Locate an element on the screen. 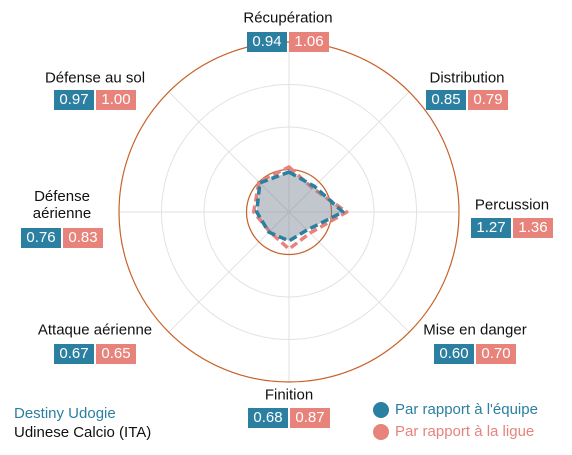  grid-circle is located at coordinates (289, 212).